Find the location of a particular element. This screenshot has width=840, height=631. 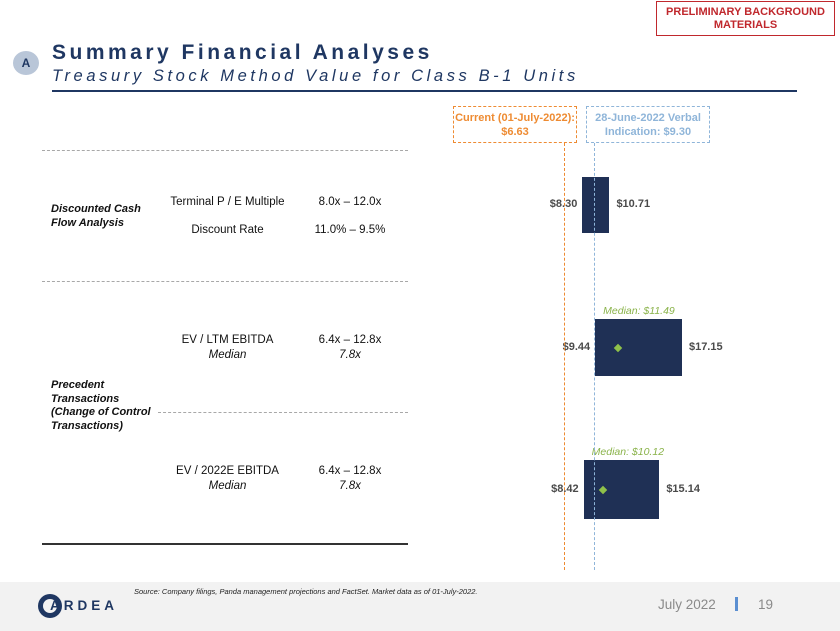

table-subdivider is located at coordinates (283, 412).